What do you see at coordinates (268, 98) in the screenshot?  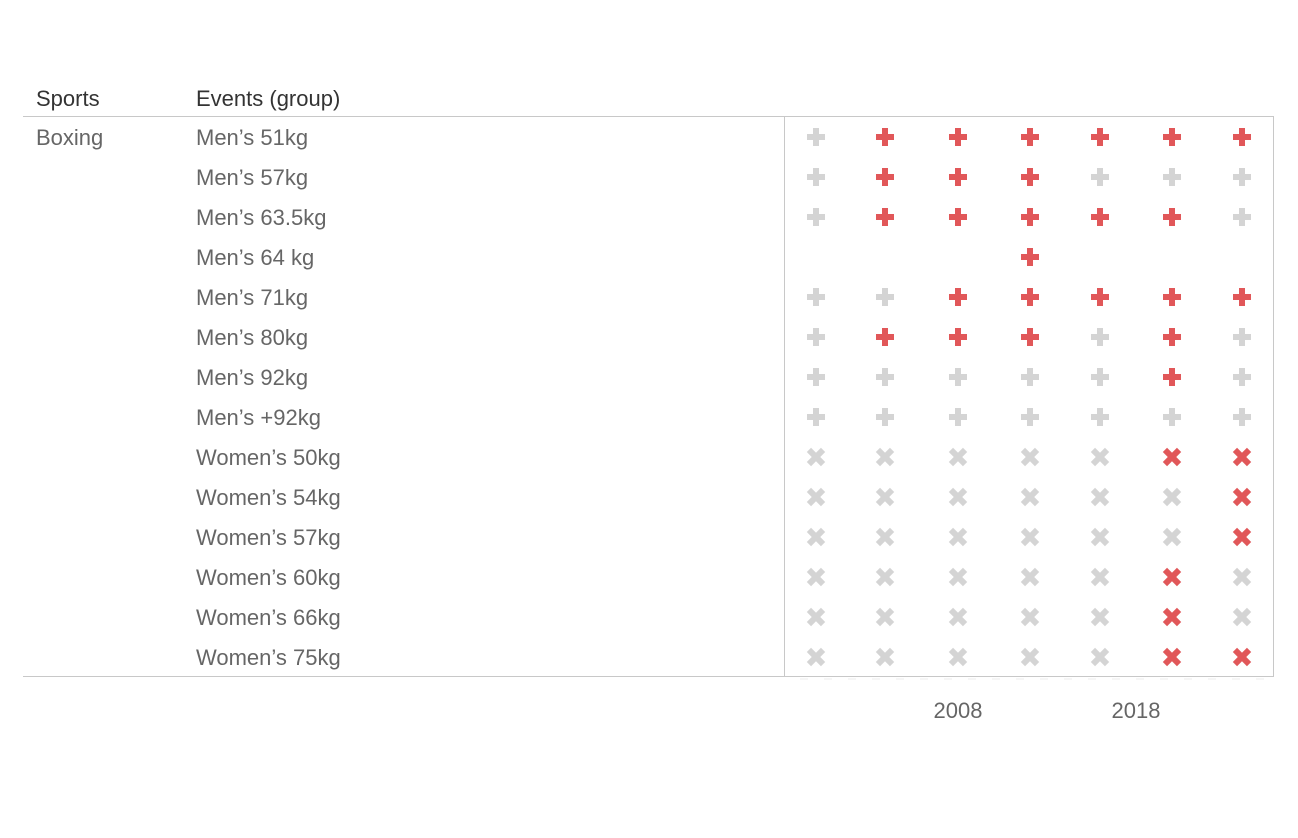 I see `events-header: Events (group)` at bounding box center [268, 98].